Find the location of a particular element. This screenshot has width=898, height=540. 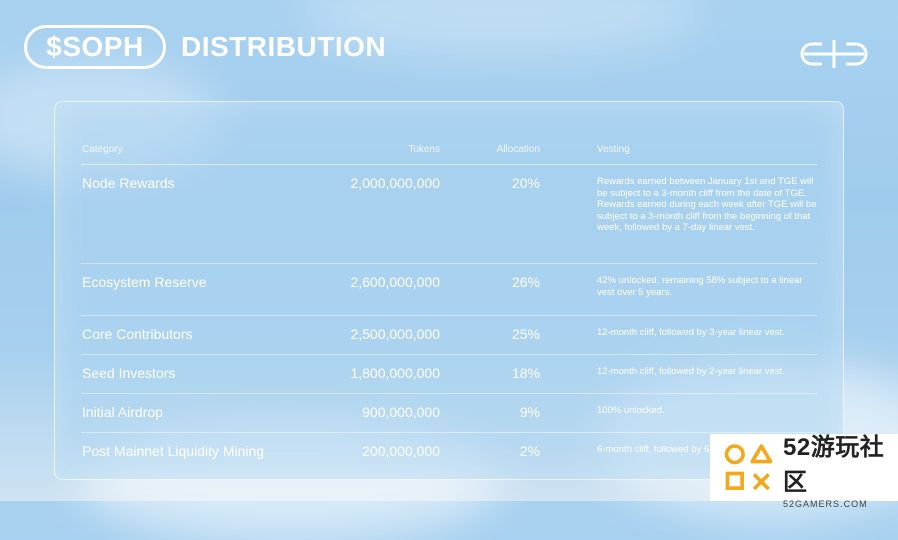

row-allocation: 25% is located at coordinates (491, 335).